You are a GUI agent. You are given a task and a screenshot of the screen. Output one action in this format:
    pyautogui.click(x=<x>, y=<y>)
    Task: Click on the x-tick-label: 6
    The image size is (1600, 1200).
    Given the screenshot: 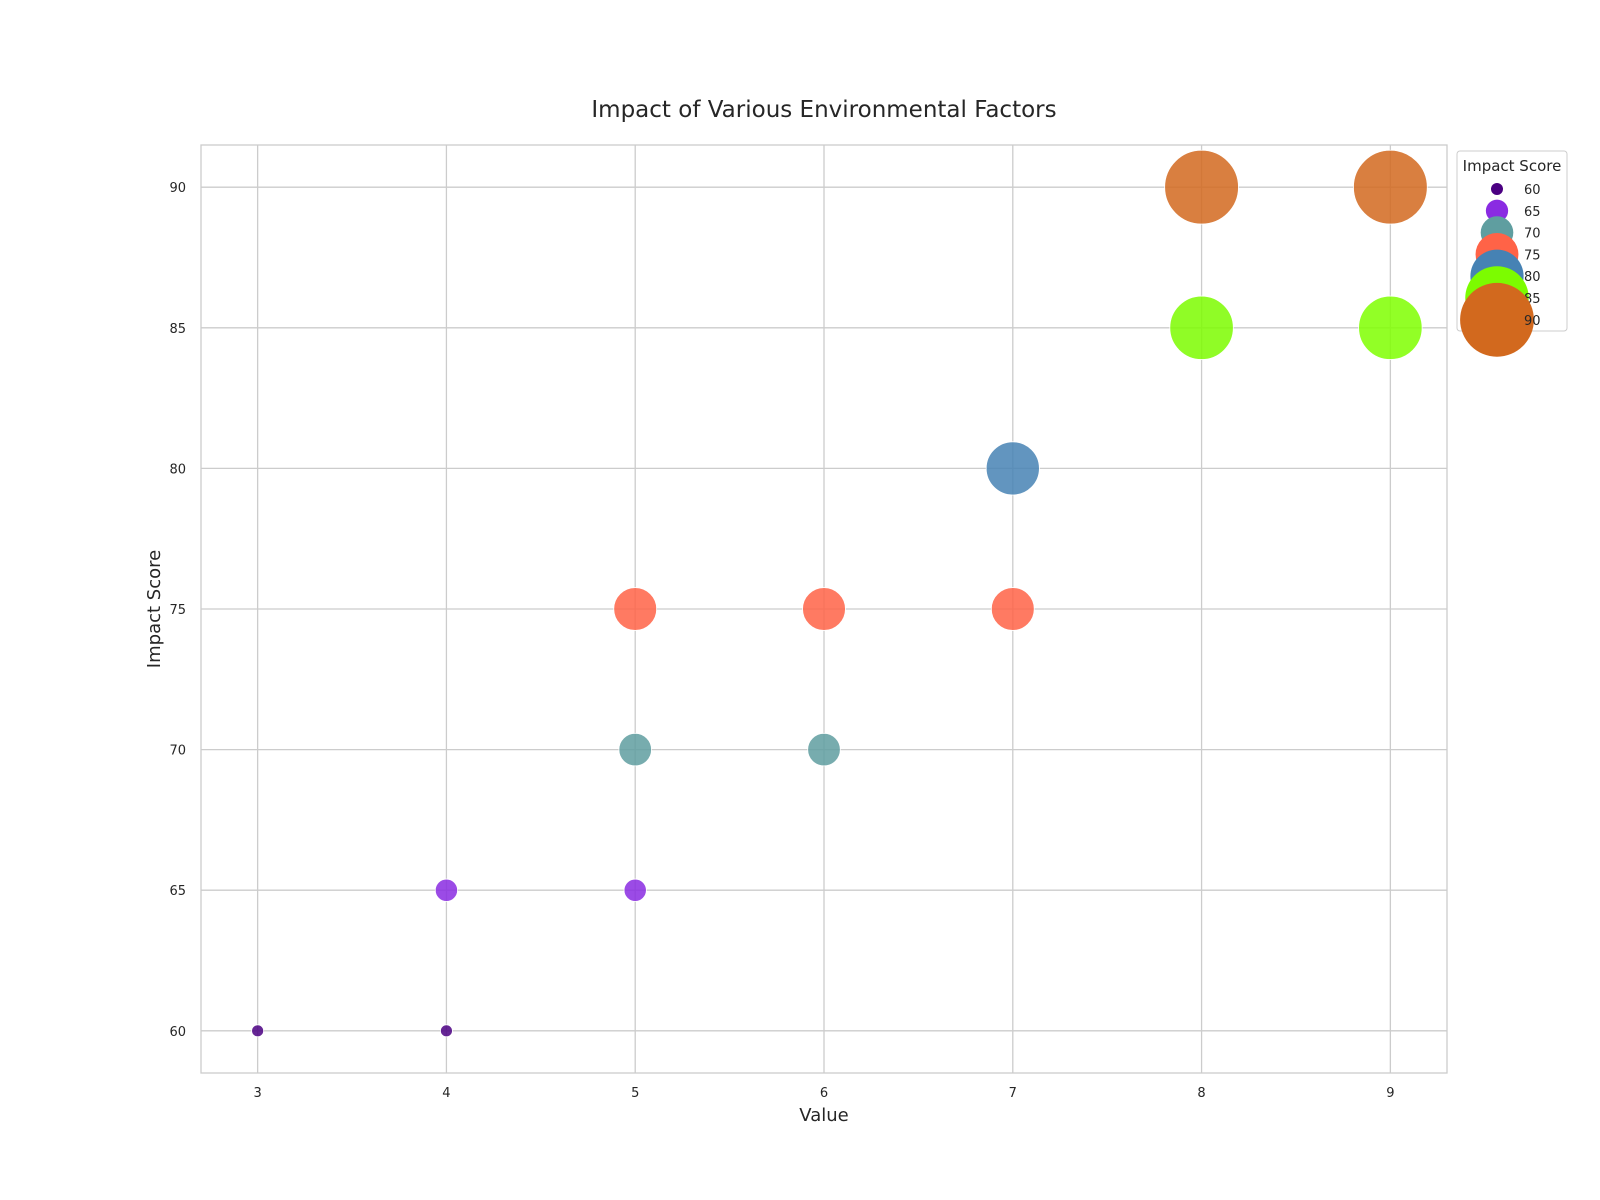 What is the action you would take?
    pyautogui.click(x=824, y=1093)
    